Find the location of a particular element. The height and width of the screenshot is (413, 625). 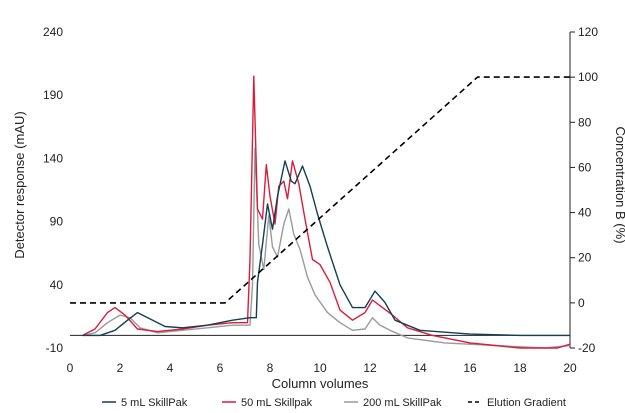

y2-tick-label: 20 is located at coordinates (585, 258).